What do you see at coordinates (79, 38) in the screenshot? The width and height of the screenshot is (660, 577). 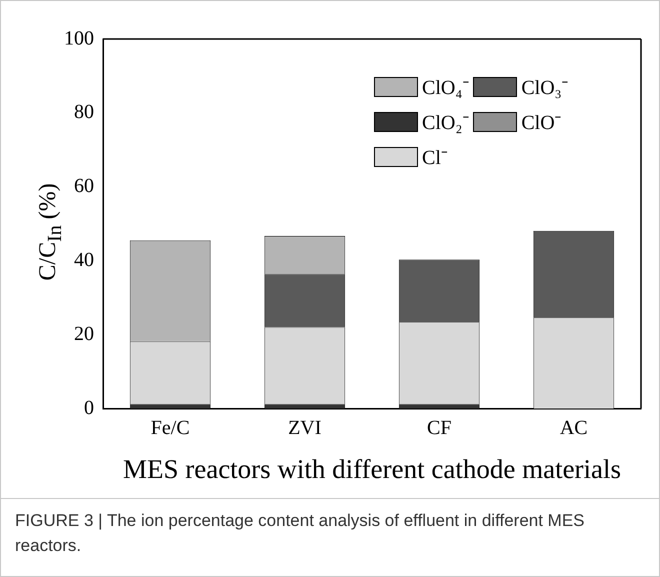 I see `y-tick-label: 100` at bounding box center [79, 38].